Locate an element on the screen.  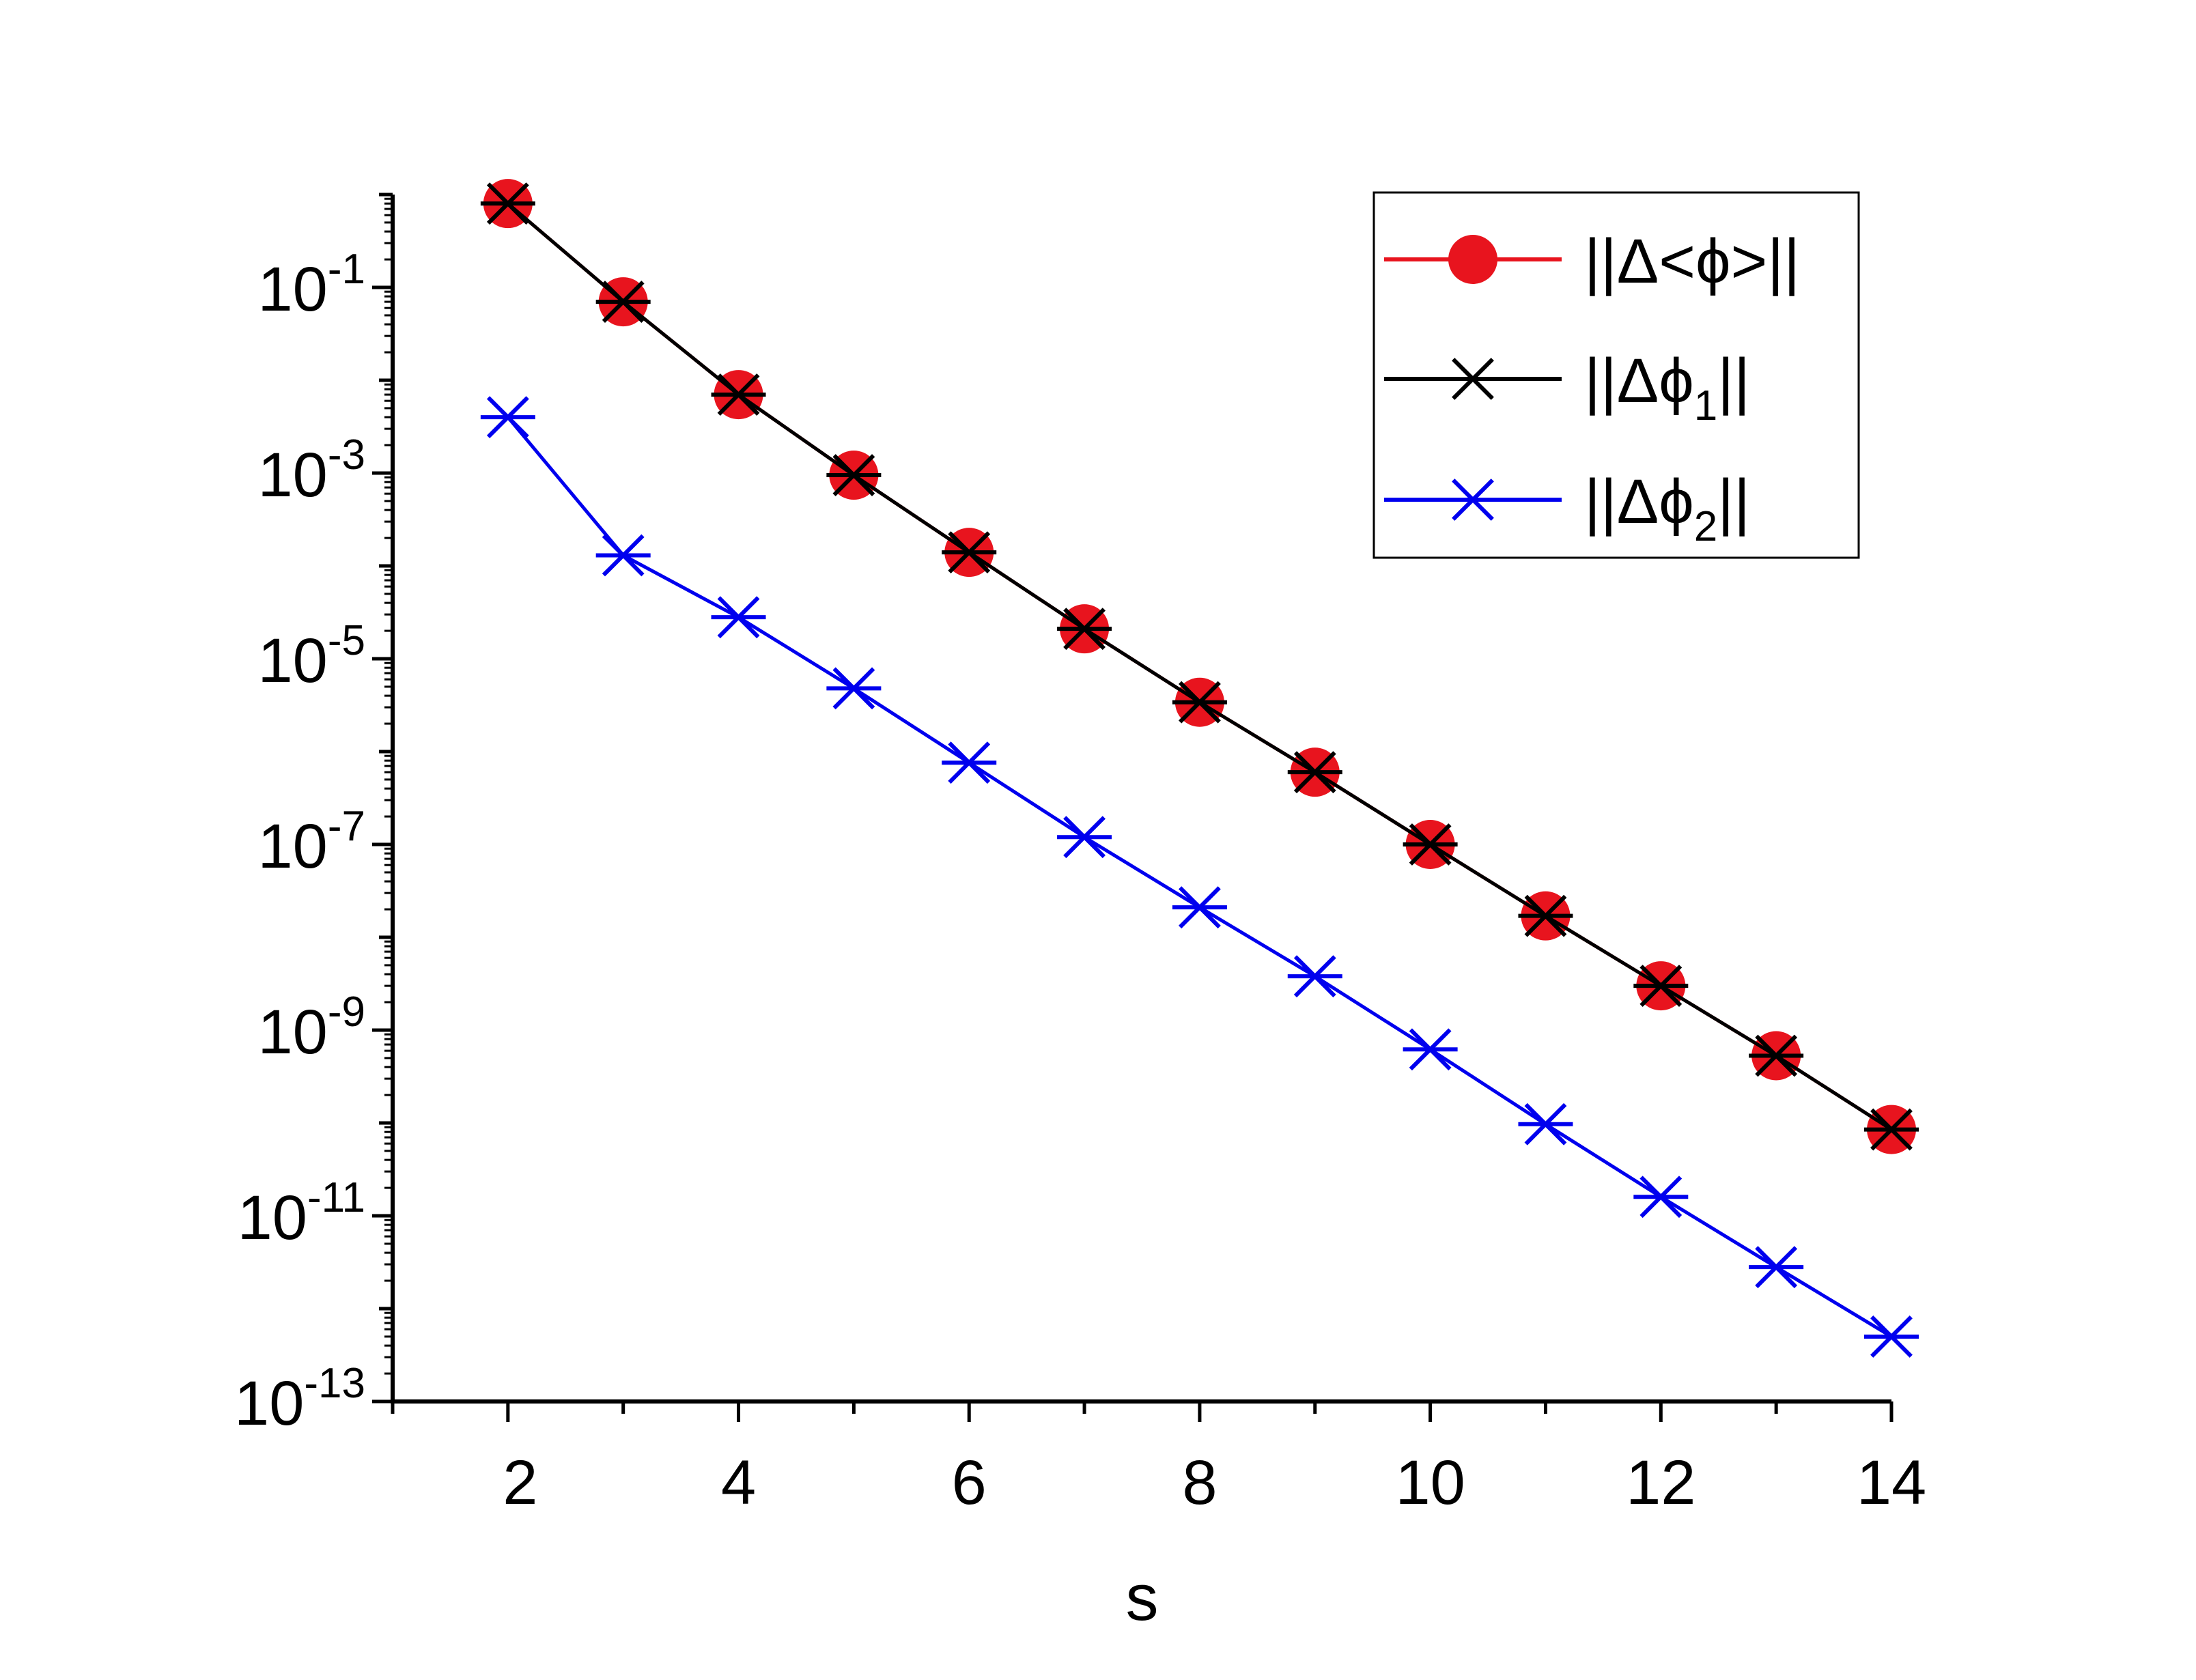
x-tick-label: 12 is located at coordinates (1660, 1483).